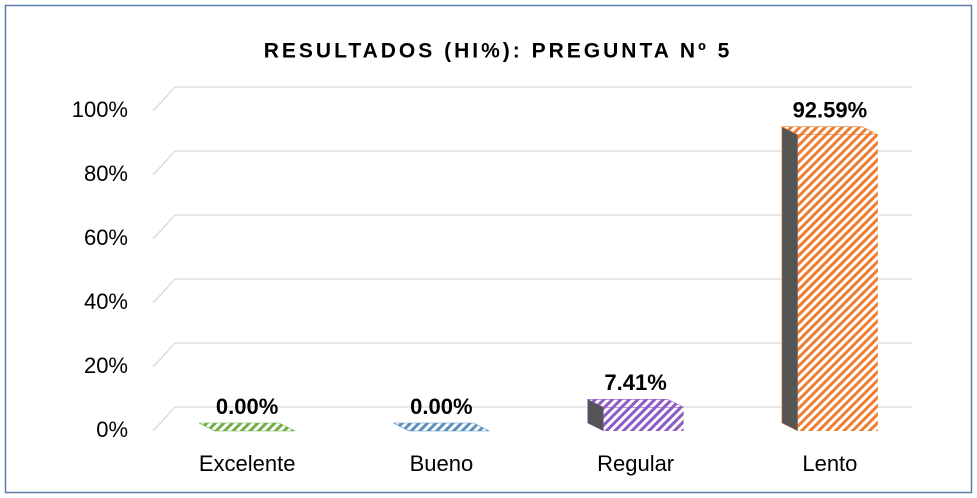 The image size is (977, 498). What do you see at coordinates (498, 51) in the screenshot?
I see `chart-title: RESULTADOS (HI%): PREGUNTA Nº 5` at bounding box center [498, 51].